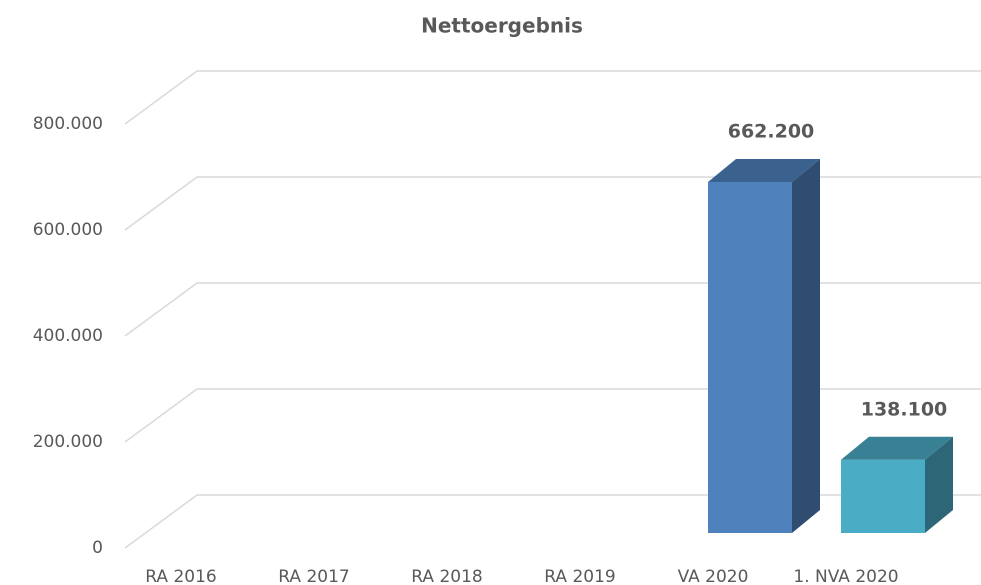 This screenshot has height=585, width=981. I want to click on y-tick-label: 200.000, so click(68, 442).